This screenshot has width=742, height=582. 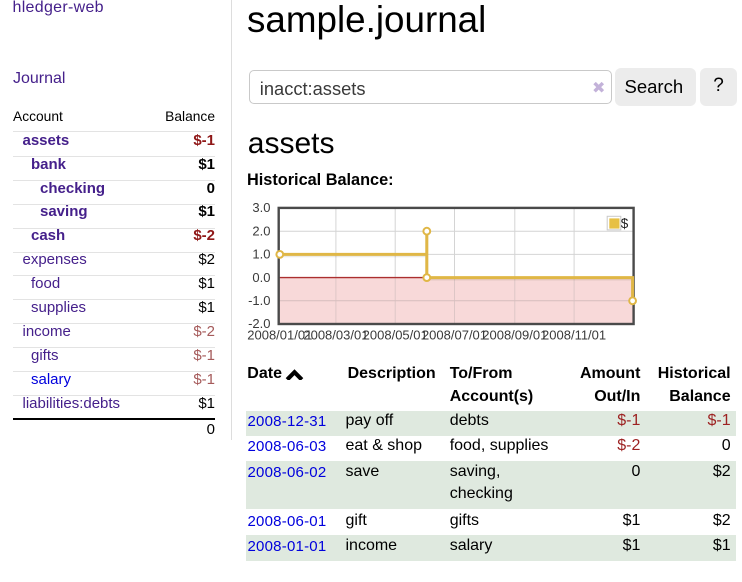 What do you see at coordinates (261, 254) in the screenshot?
I see `svg-text: 1.0` at bounding box center [261, 254].